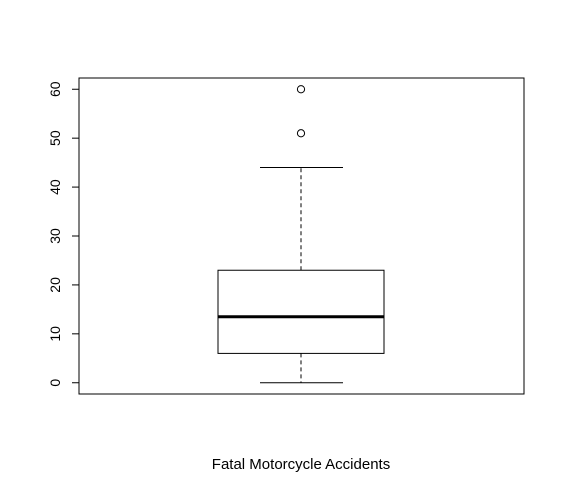 The image size is (565, 493). I want to click on y-tick-label: 10, so click(55, 334).